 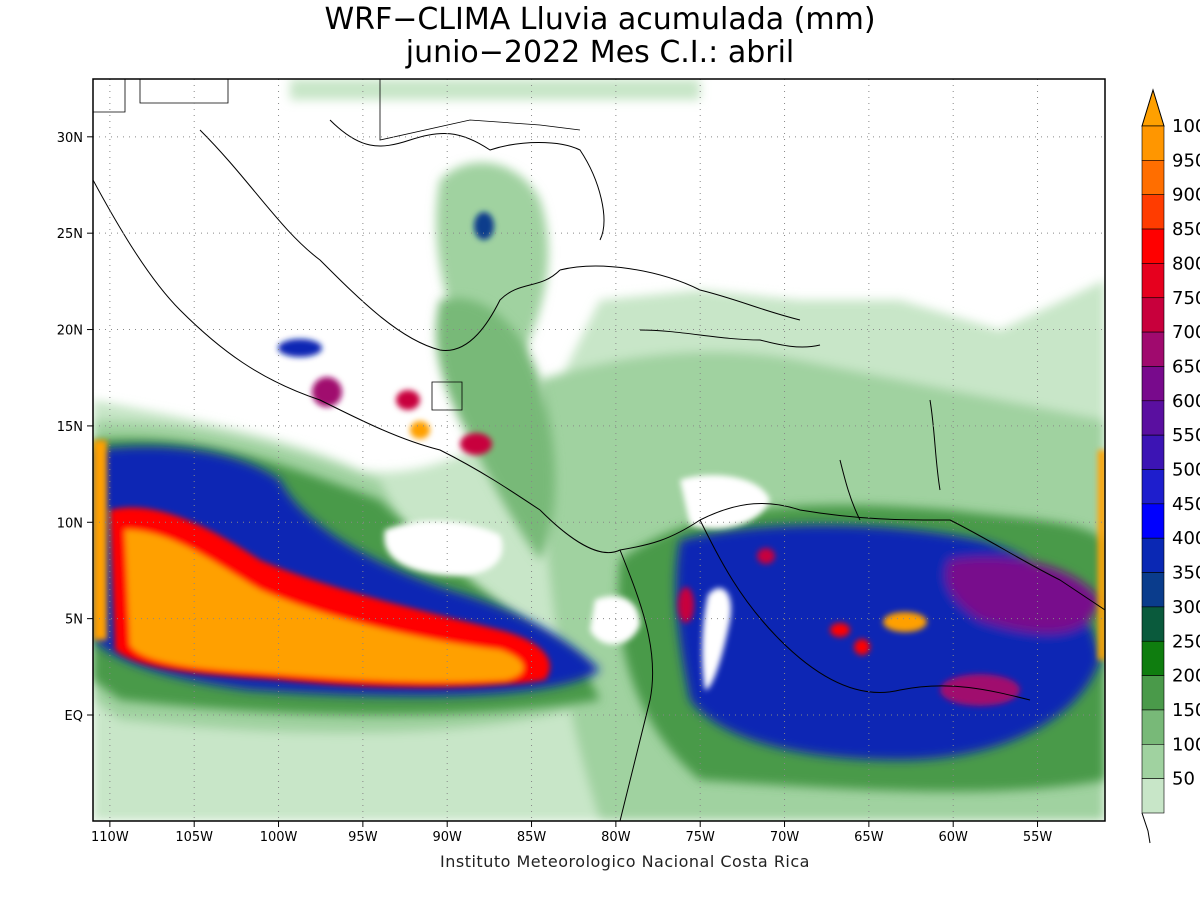 I want to click on lon-tick-label: 95W, so click(x=363, y=837).